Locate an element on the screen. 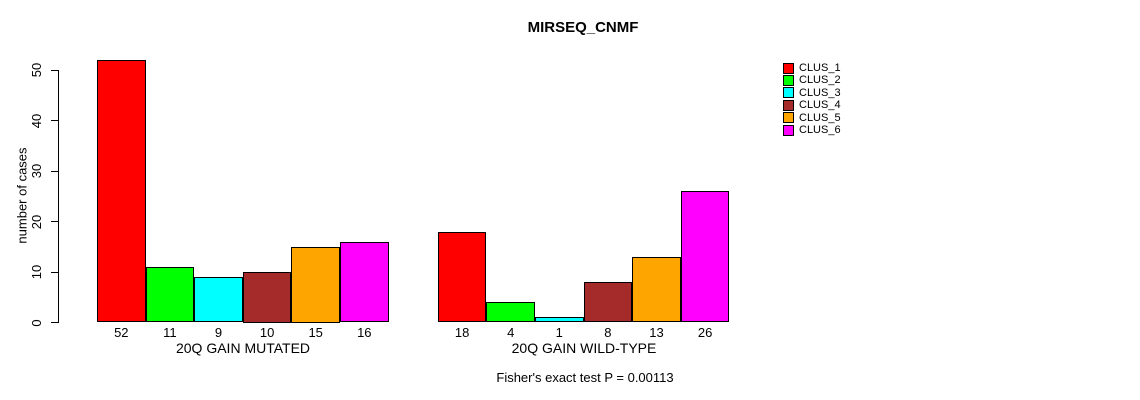  legend-item-clus_6: CLUS_6 is located at coordinates (812, 130).